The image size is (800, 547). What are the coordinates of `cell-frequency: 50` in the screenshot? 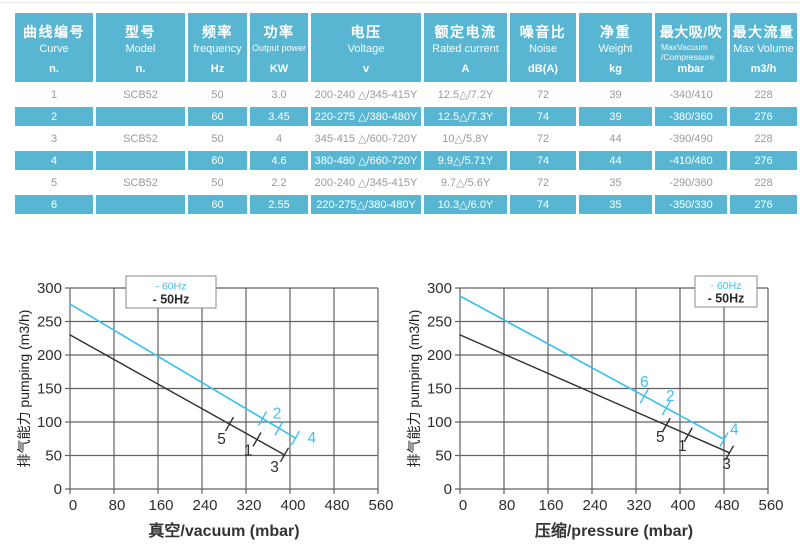 It's located at (217, 182).